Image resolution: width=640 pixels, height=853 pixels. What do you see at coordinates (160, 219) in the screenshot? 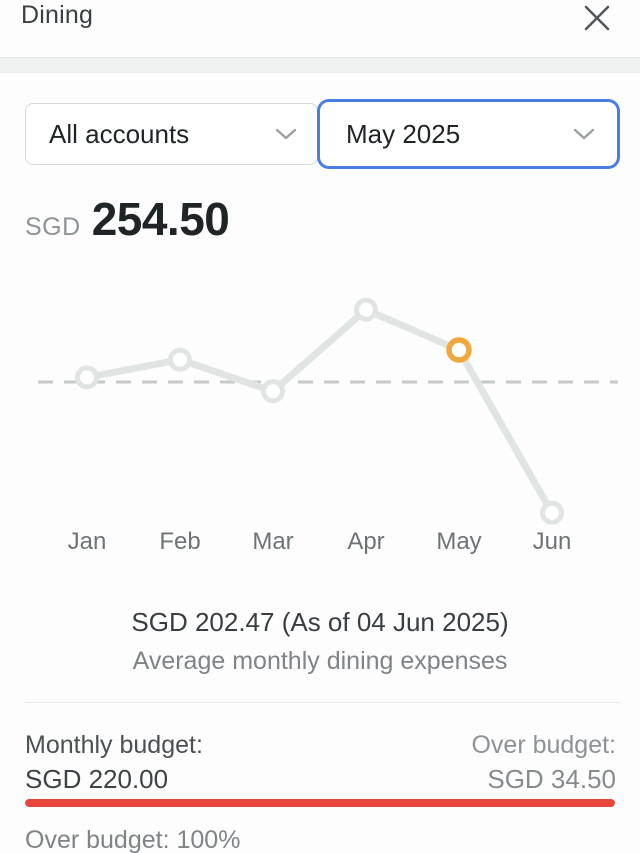
I see `total-spend-value: 254.50` at bounding box center [160, 219].